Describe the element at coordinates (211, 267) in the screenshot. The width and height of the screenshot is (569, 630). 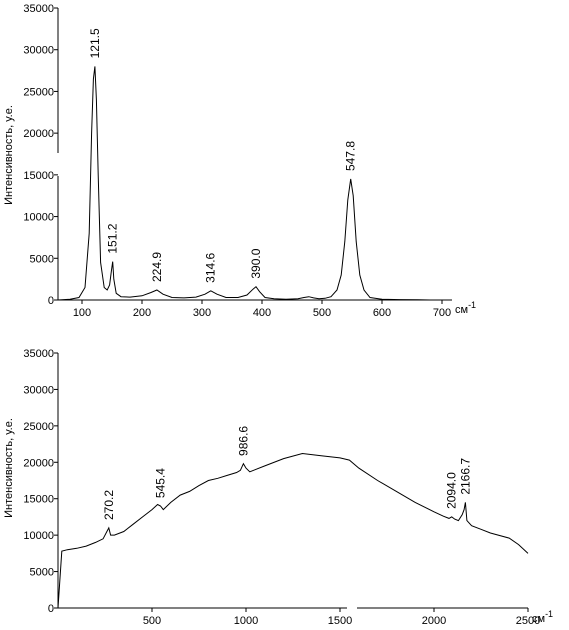
I see `peak-label: 314.6` at that location.